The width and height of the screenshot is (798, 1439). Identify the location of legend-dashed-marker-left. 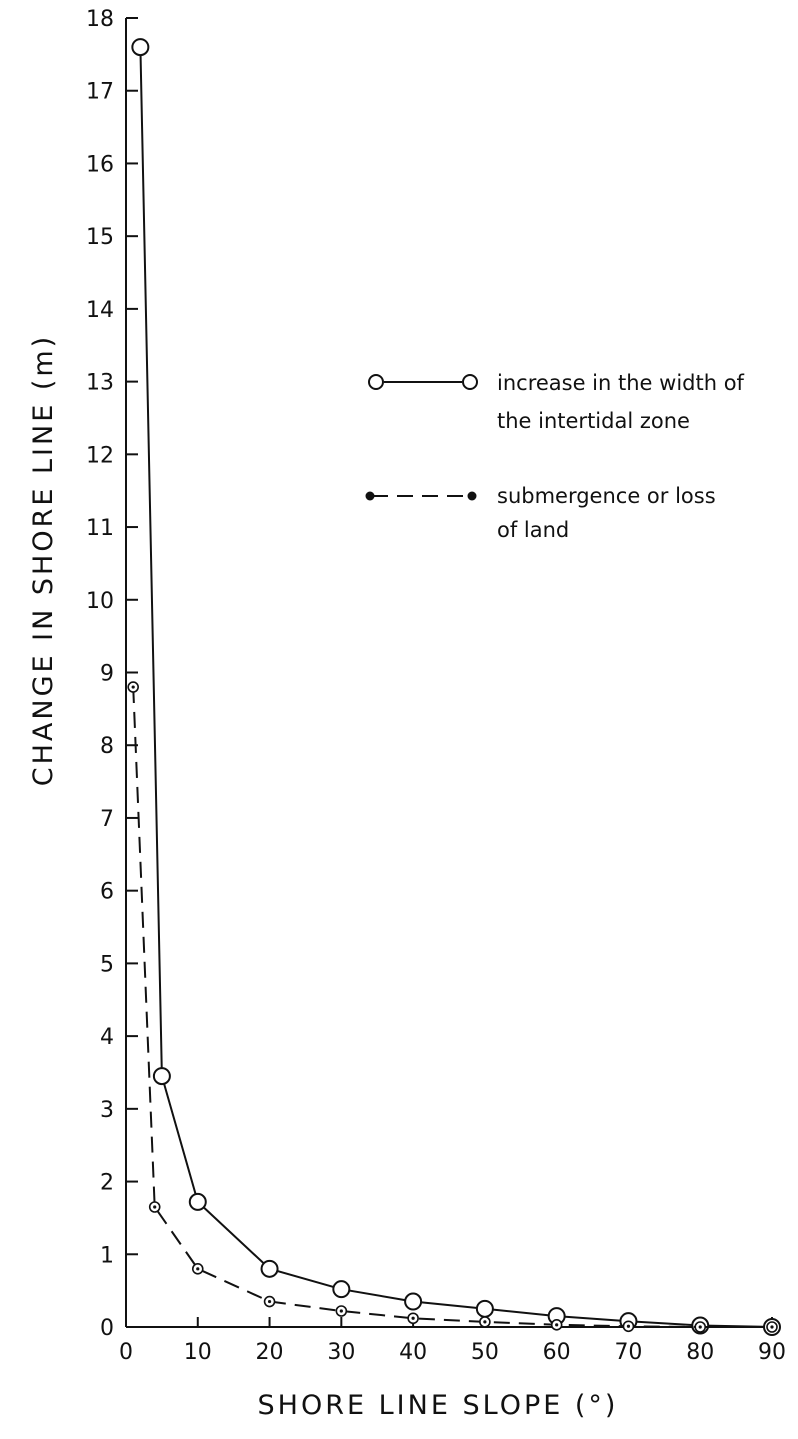
(370, 496).